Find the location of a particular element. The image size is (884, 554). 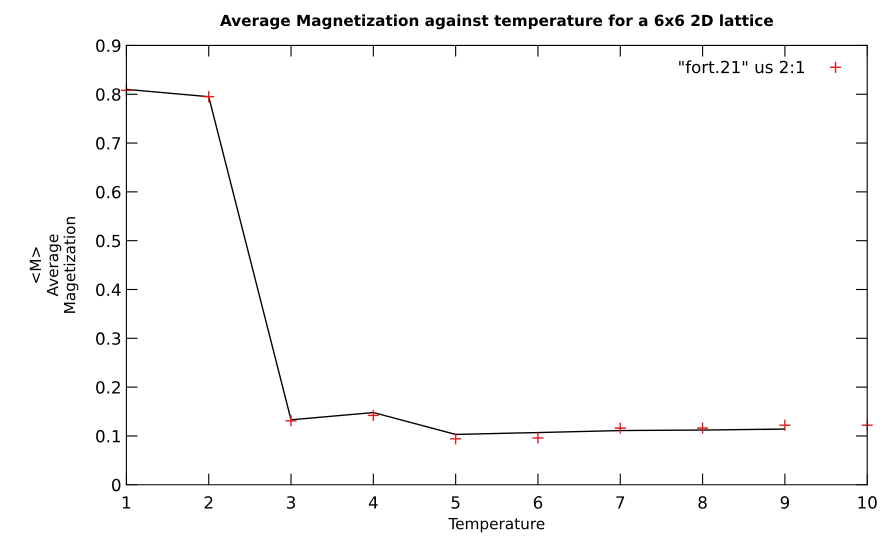

chart-title: Average Magnetization against temperature for a 6x6 2D lattice is located at coordinates (496, 22).